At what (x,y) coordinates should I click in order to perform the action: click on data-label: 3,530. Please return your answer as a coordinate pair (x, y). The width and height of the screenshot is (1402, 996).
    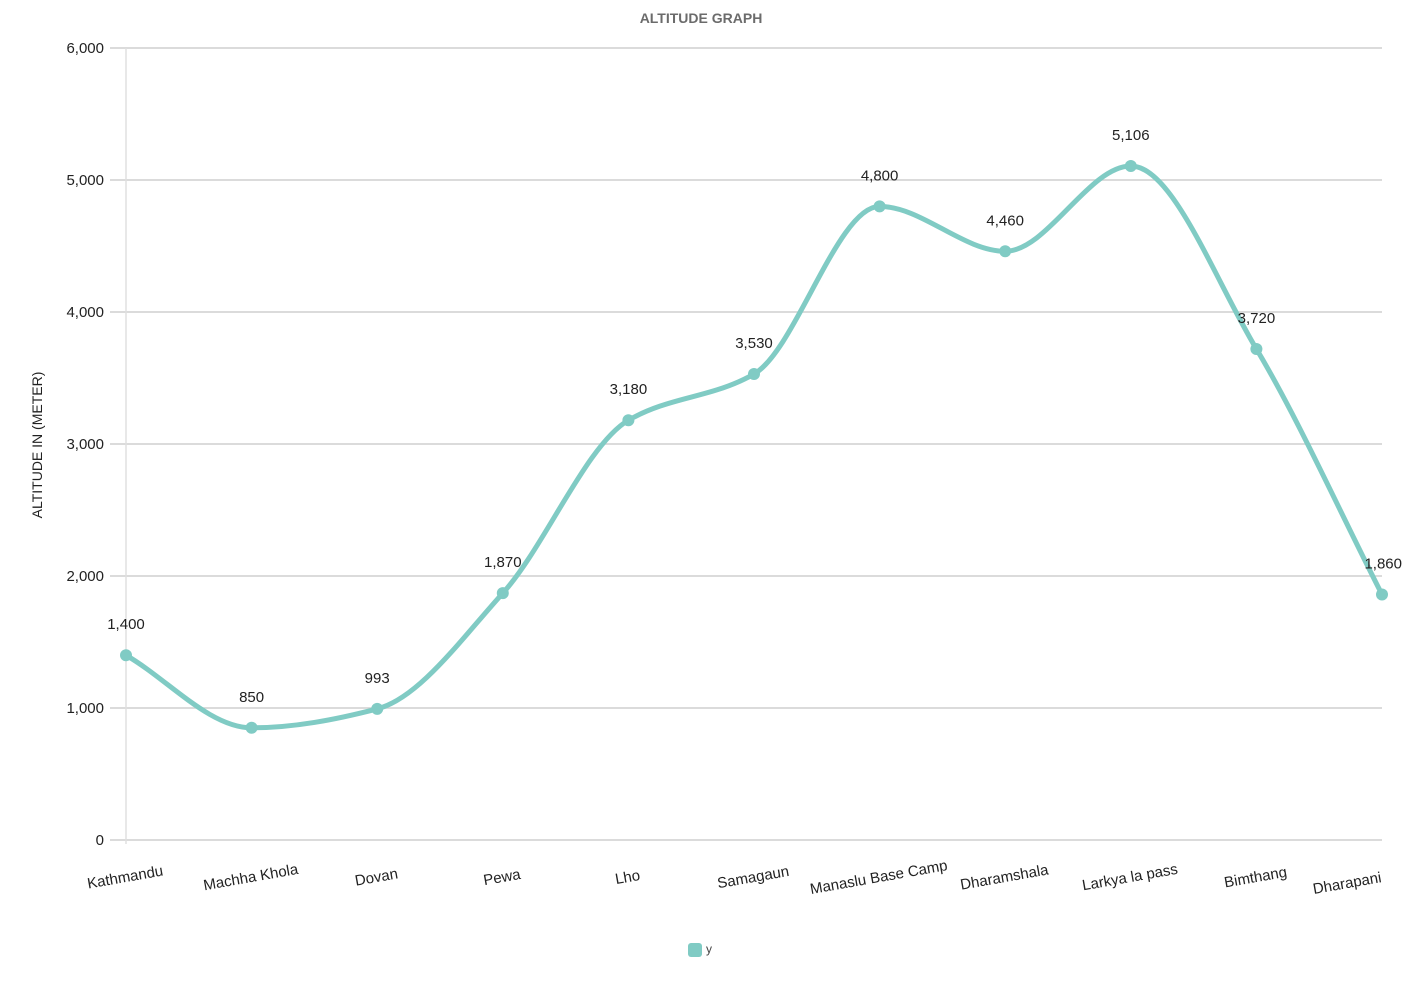
    Looking at the image, I should click on (754, 343).